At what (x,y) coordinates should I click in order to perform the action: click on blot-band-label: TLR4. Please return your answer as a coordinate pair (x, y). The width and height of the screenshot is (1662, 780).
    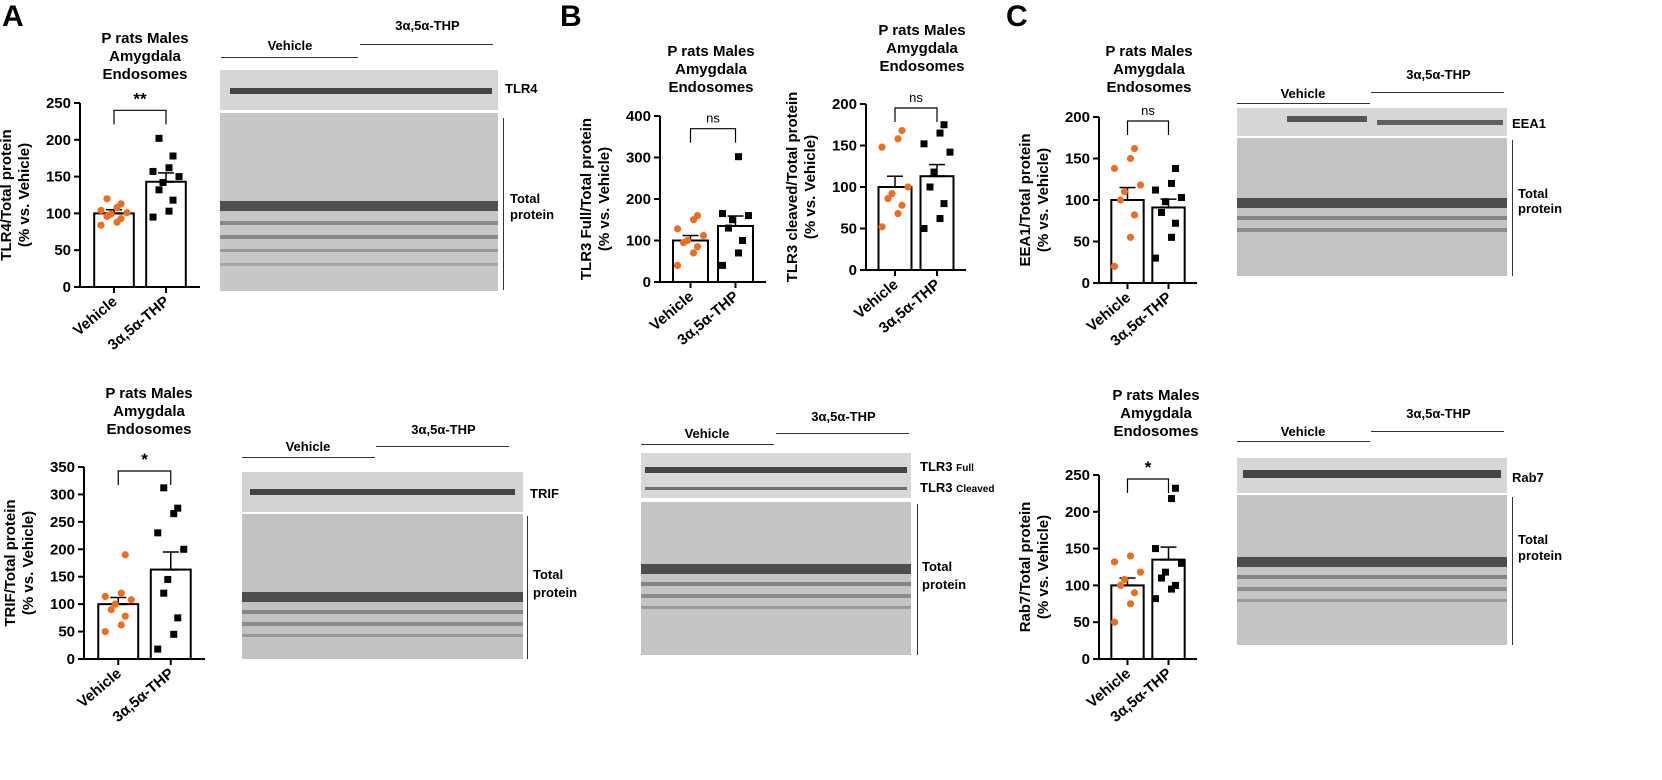
    Looking at the image, I should click on (521, 88).